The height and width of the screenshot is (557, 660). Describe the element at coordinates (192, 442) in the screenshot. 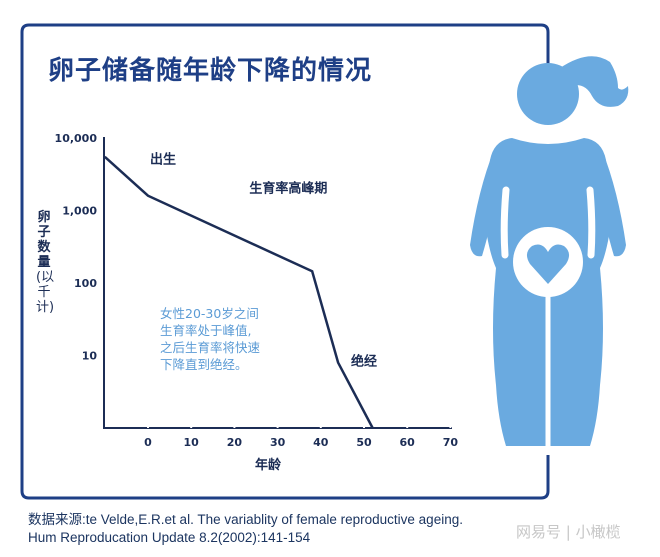

I see `x-tick-label: 10` at that location.